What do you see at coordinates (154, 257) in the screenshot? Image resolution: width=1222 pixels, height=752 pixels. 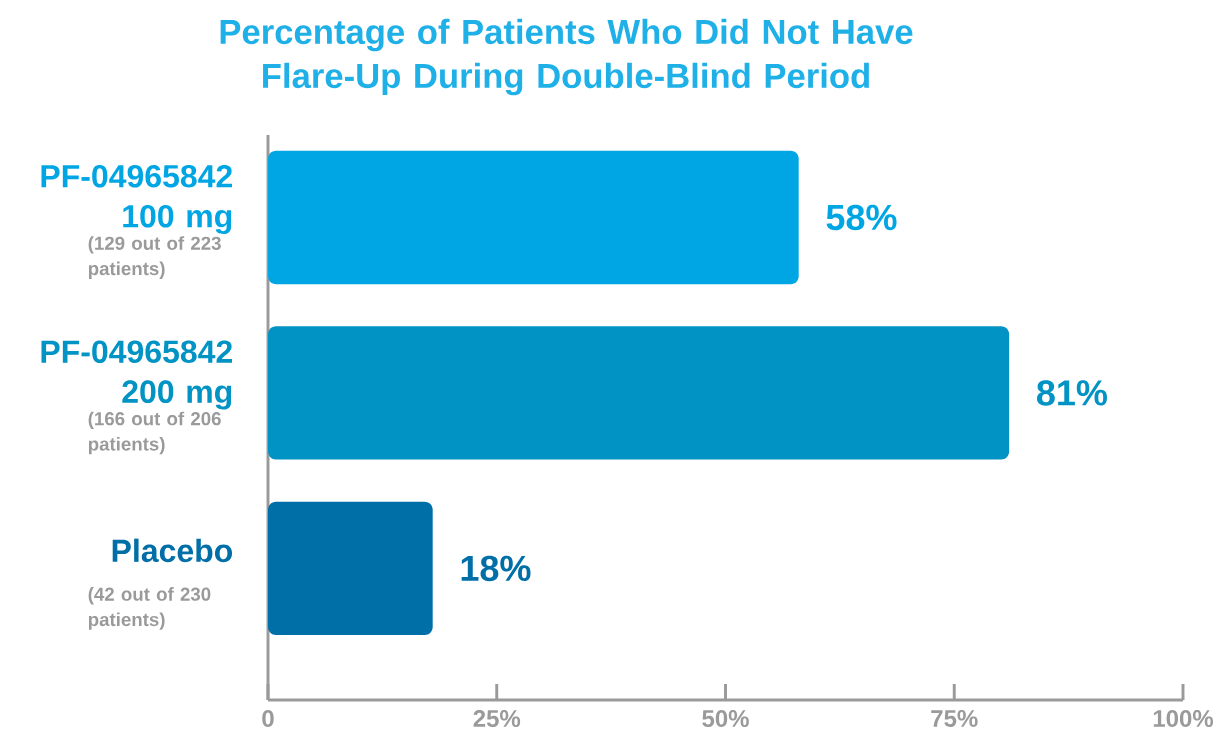 I see `text: (129 out of 223 patients)` at bounding box center [154, 257].